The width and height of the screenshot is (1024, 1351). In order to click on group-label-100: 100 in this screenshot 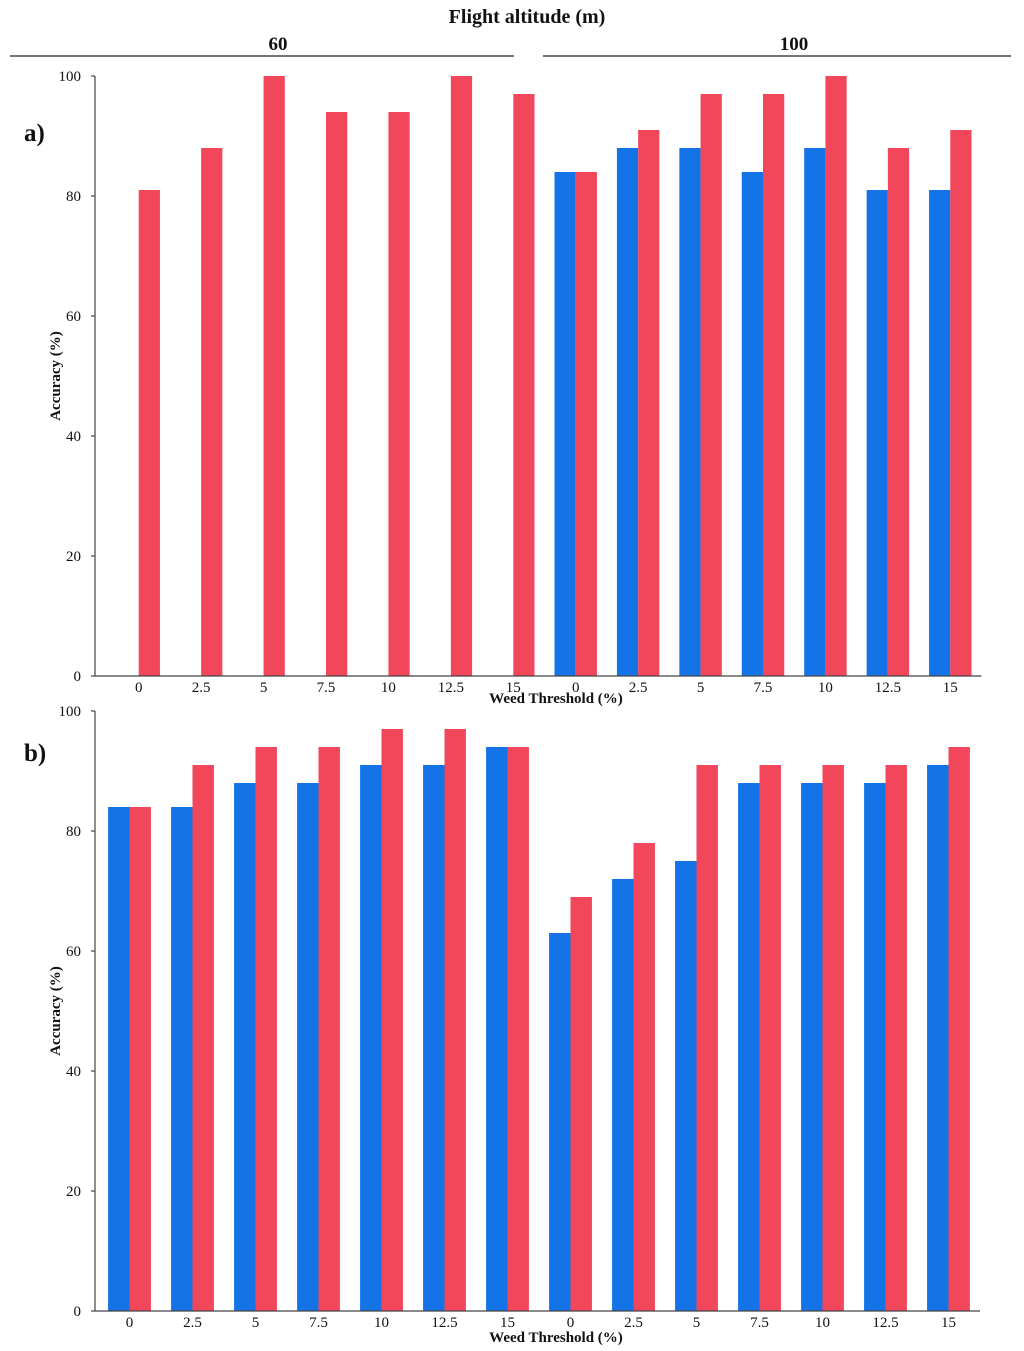, I will do `click(794, 44)`.